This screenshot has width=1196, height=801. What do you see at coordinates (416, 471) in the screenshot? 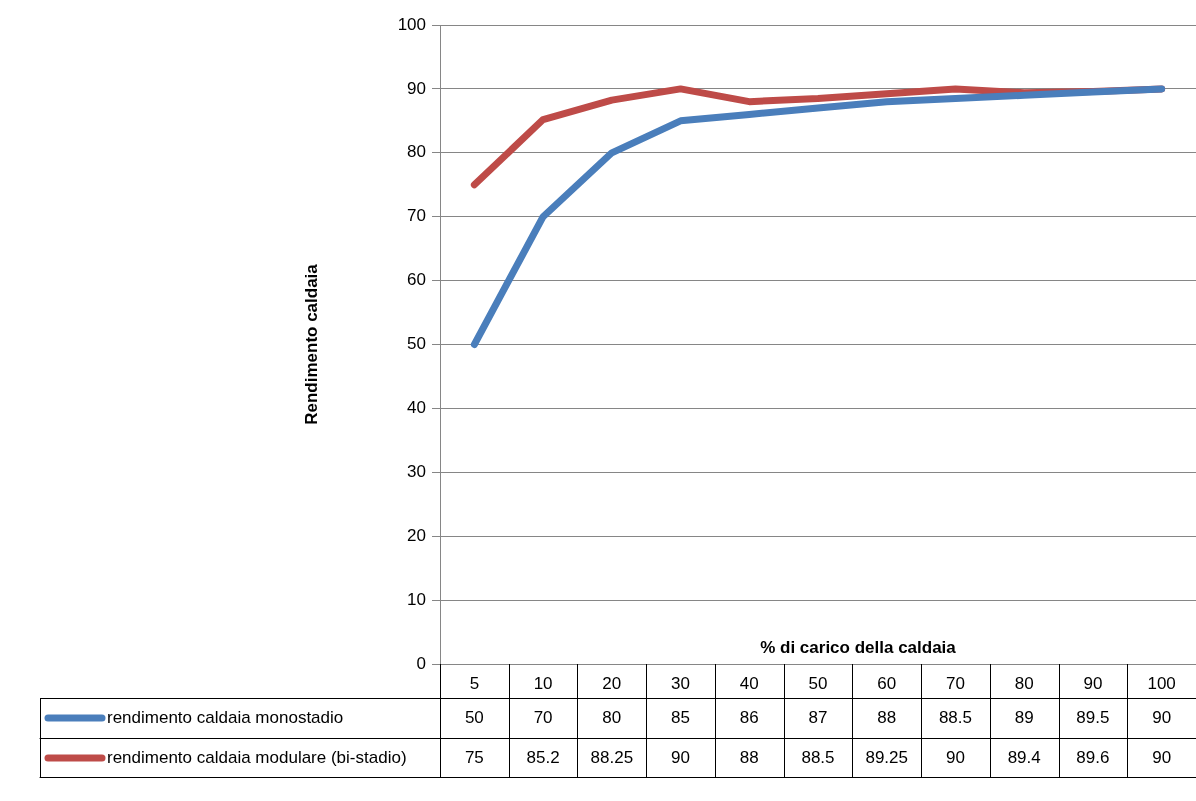
I see `y-tick-label: 30` at bounding box center [416, 471].